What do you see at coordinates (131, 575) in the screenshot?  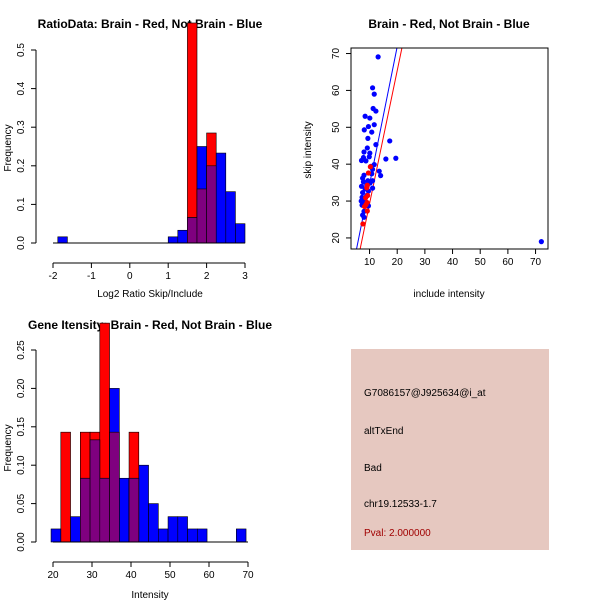 I see `gene-intensity-histogram-x-tick-label: 40` at bounding box center [131, 575].